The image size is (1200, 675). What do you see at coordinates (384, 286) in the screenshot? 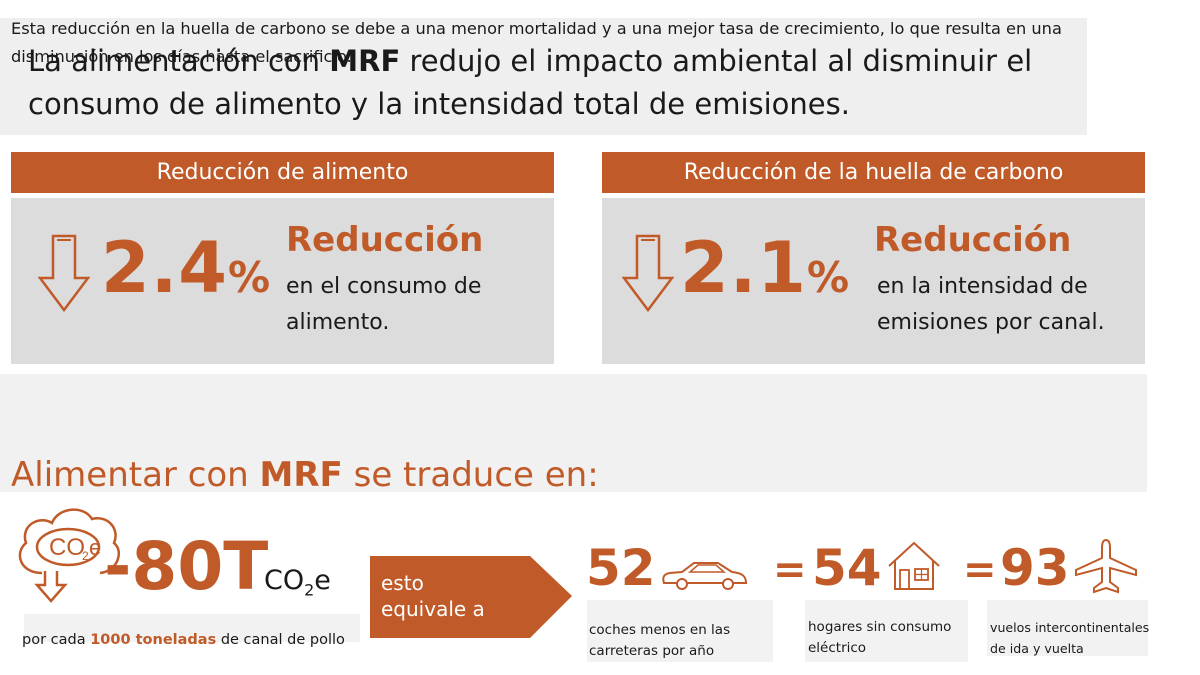
I see `description-line: en el consumo de` at bounding box center [384, 286].